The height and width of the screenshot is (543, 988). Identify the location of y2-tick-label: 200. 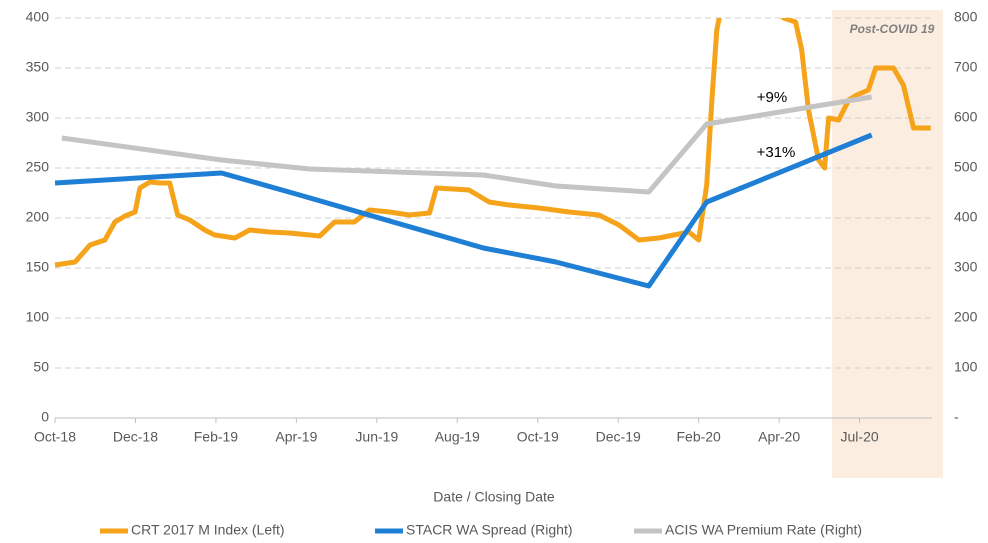
(966, 317).